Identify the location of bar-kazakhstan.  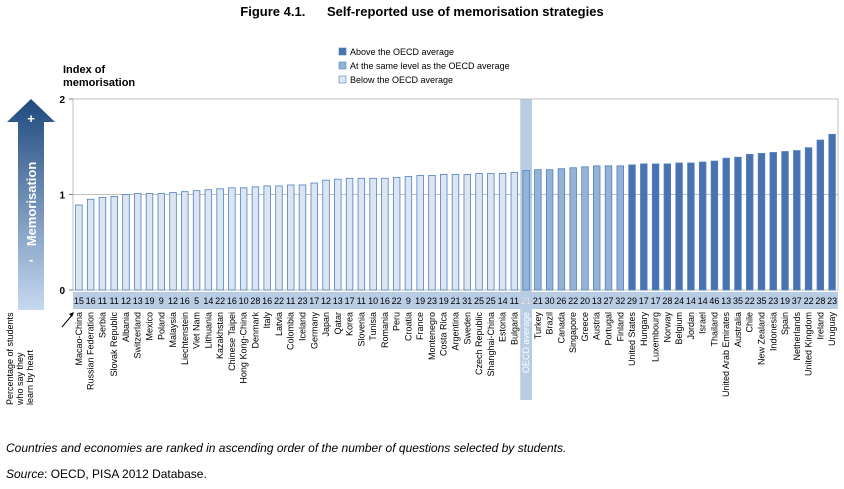
(220, 239).